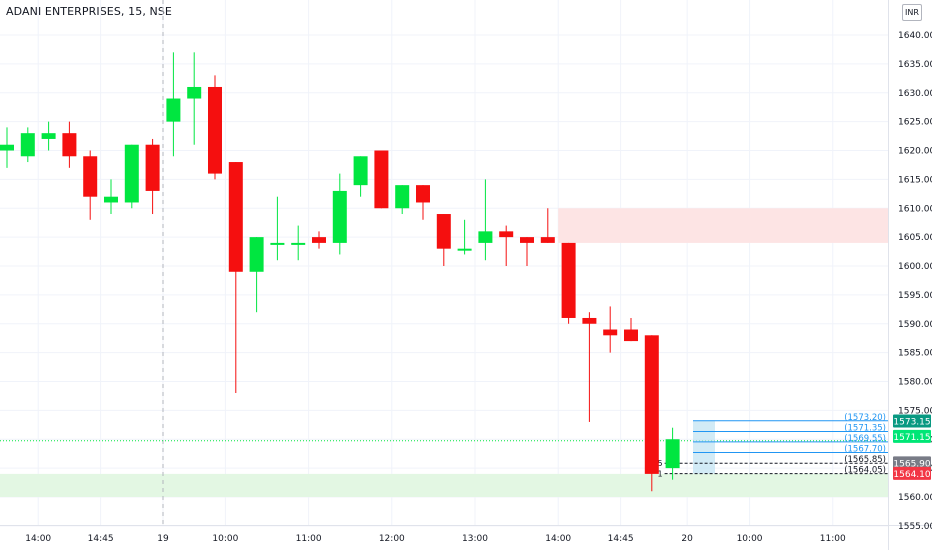 The image size is (932, 550). I want to click on y-tick-label: 1640.00, so click(915, 36).